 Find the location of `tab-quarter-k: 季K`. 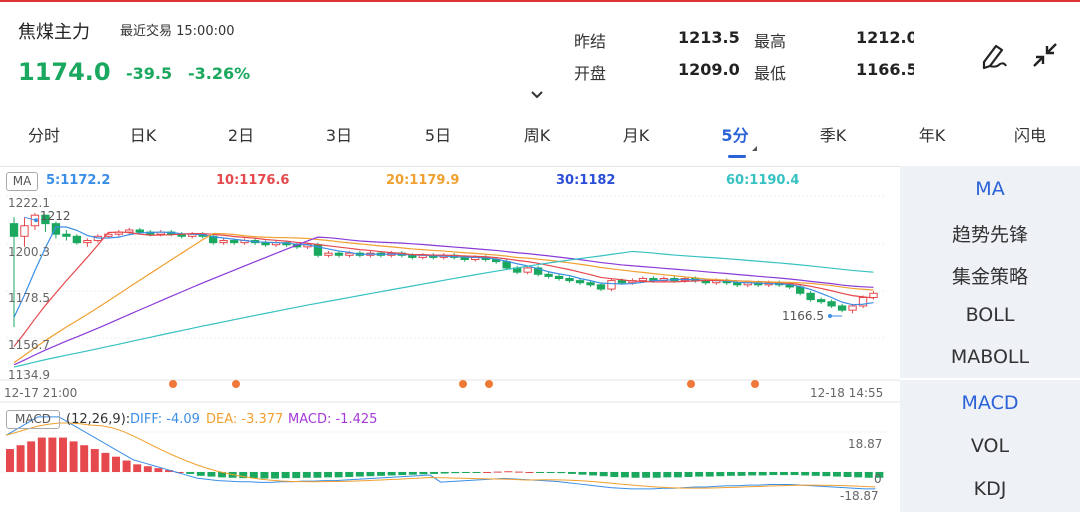

tab-quarter-k: 季K is located at coordinates (833, 135).